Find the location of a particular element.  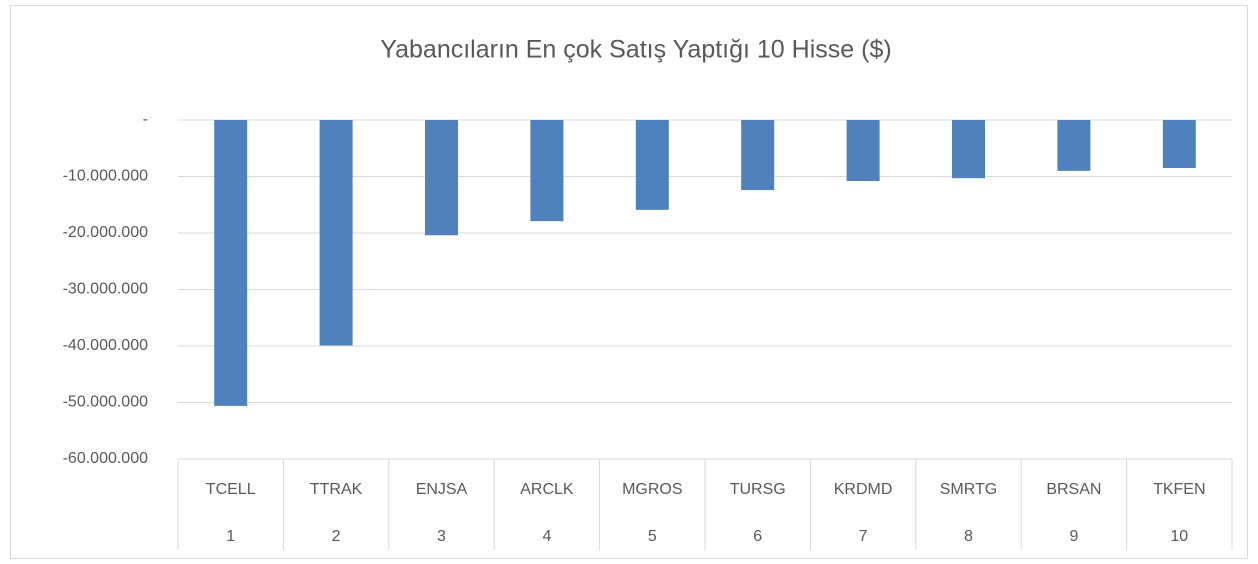

x-tick-label: TCELL is located at coordinates (231, 489).